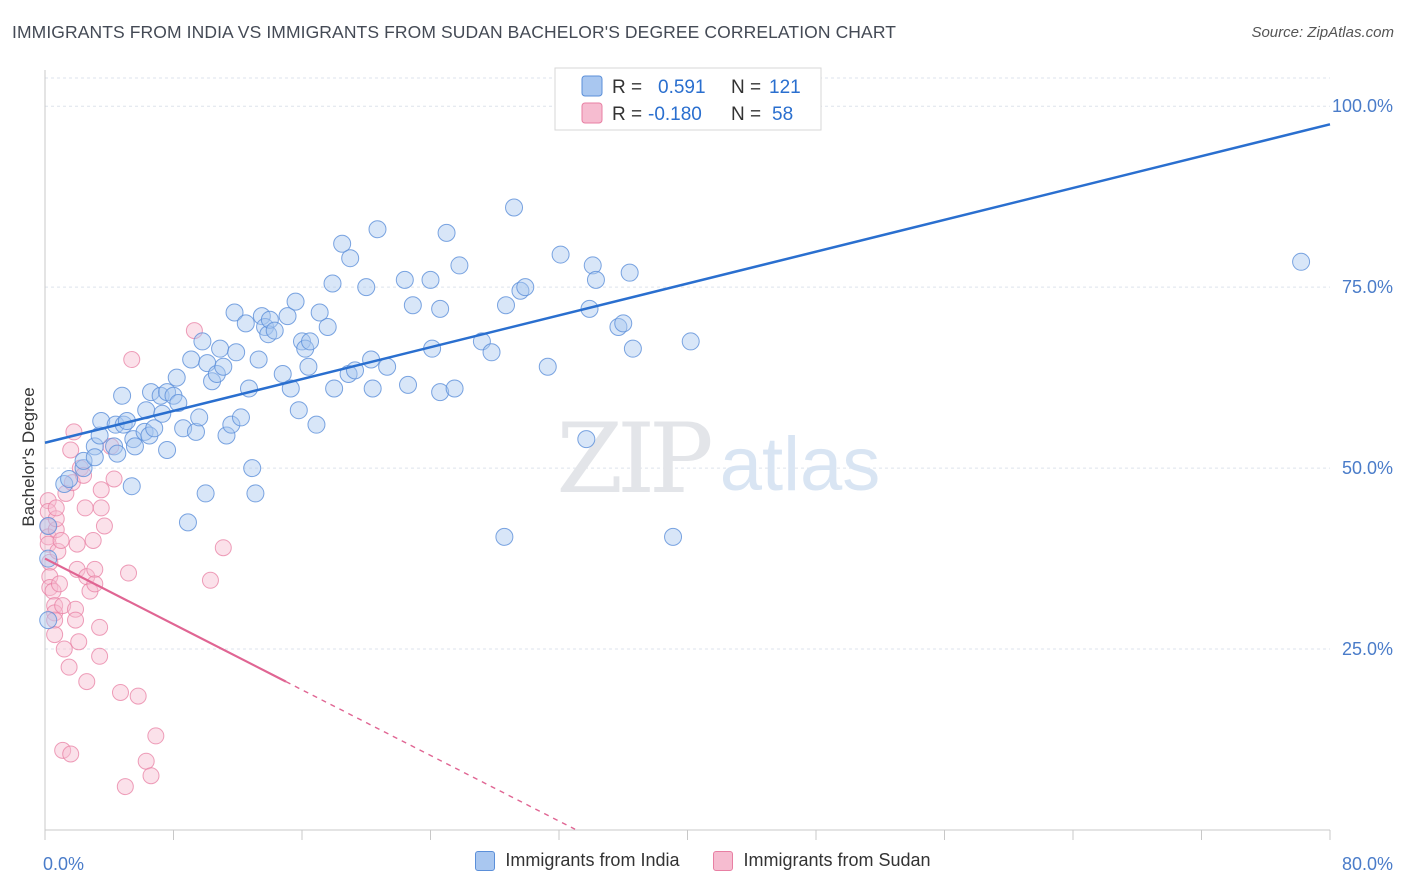 The width and height of the screenshot is (1406, 892). I want to click on legend-r-label-india: R =, so click(627, 87).